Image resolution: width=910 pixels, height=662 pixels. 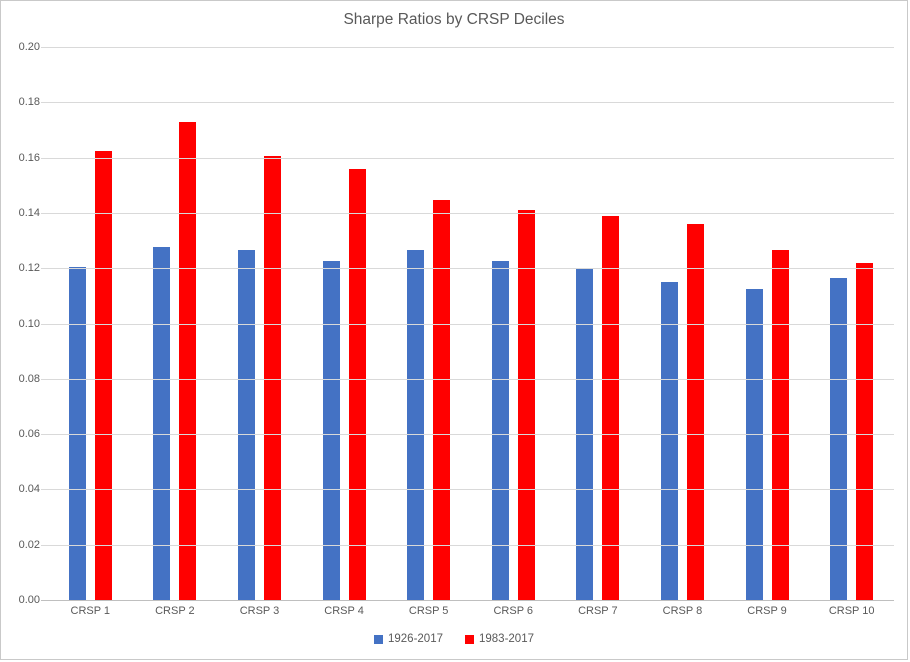 I want to click on legend-item-1926-2017: 1926-2017, so click(x=408, y=639).